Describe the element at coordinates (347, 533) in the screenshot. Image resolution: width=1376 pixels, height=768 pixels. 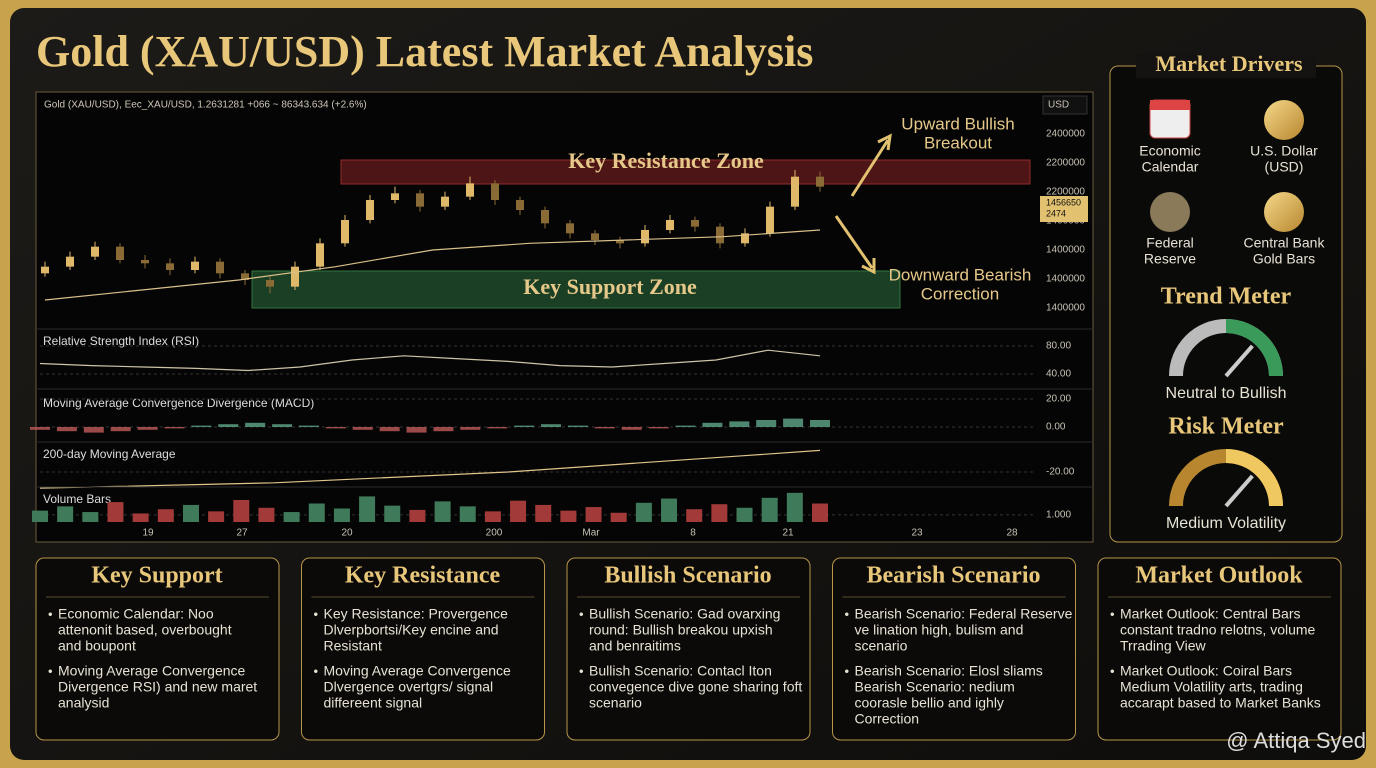
I see `x-tick-label: 20` at that location.